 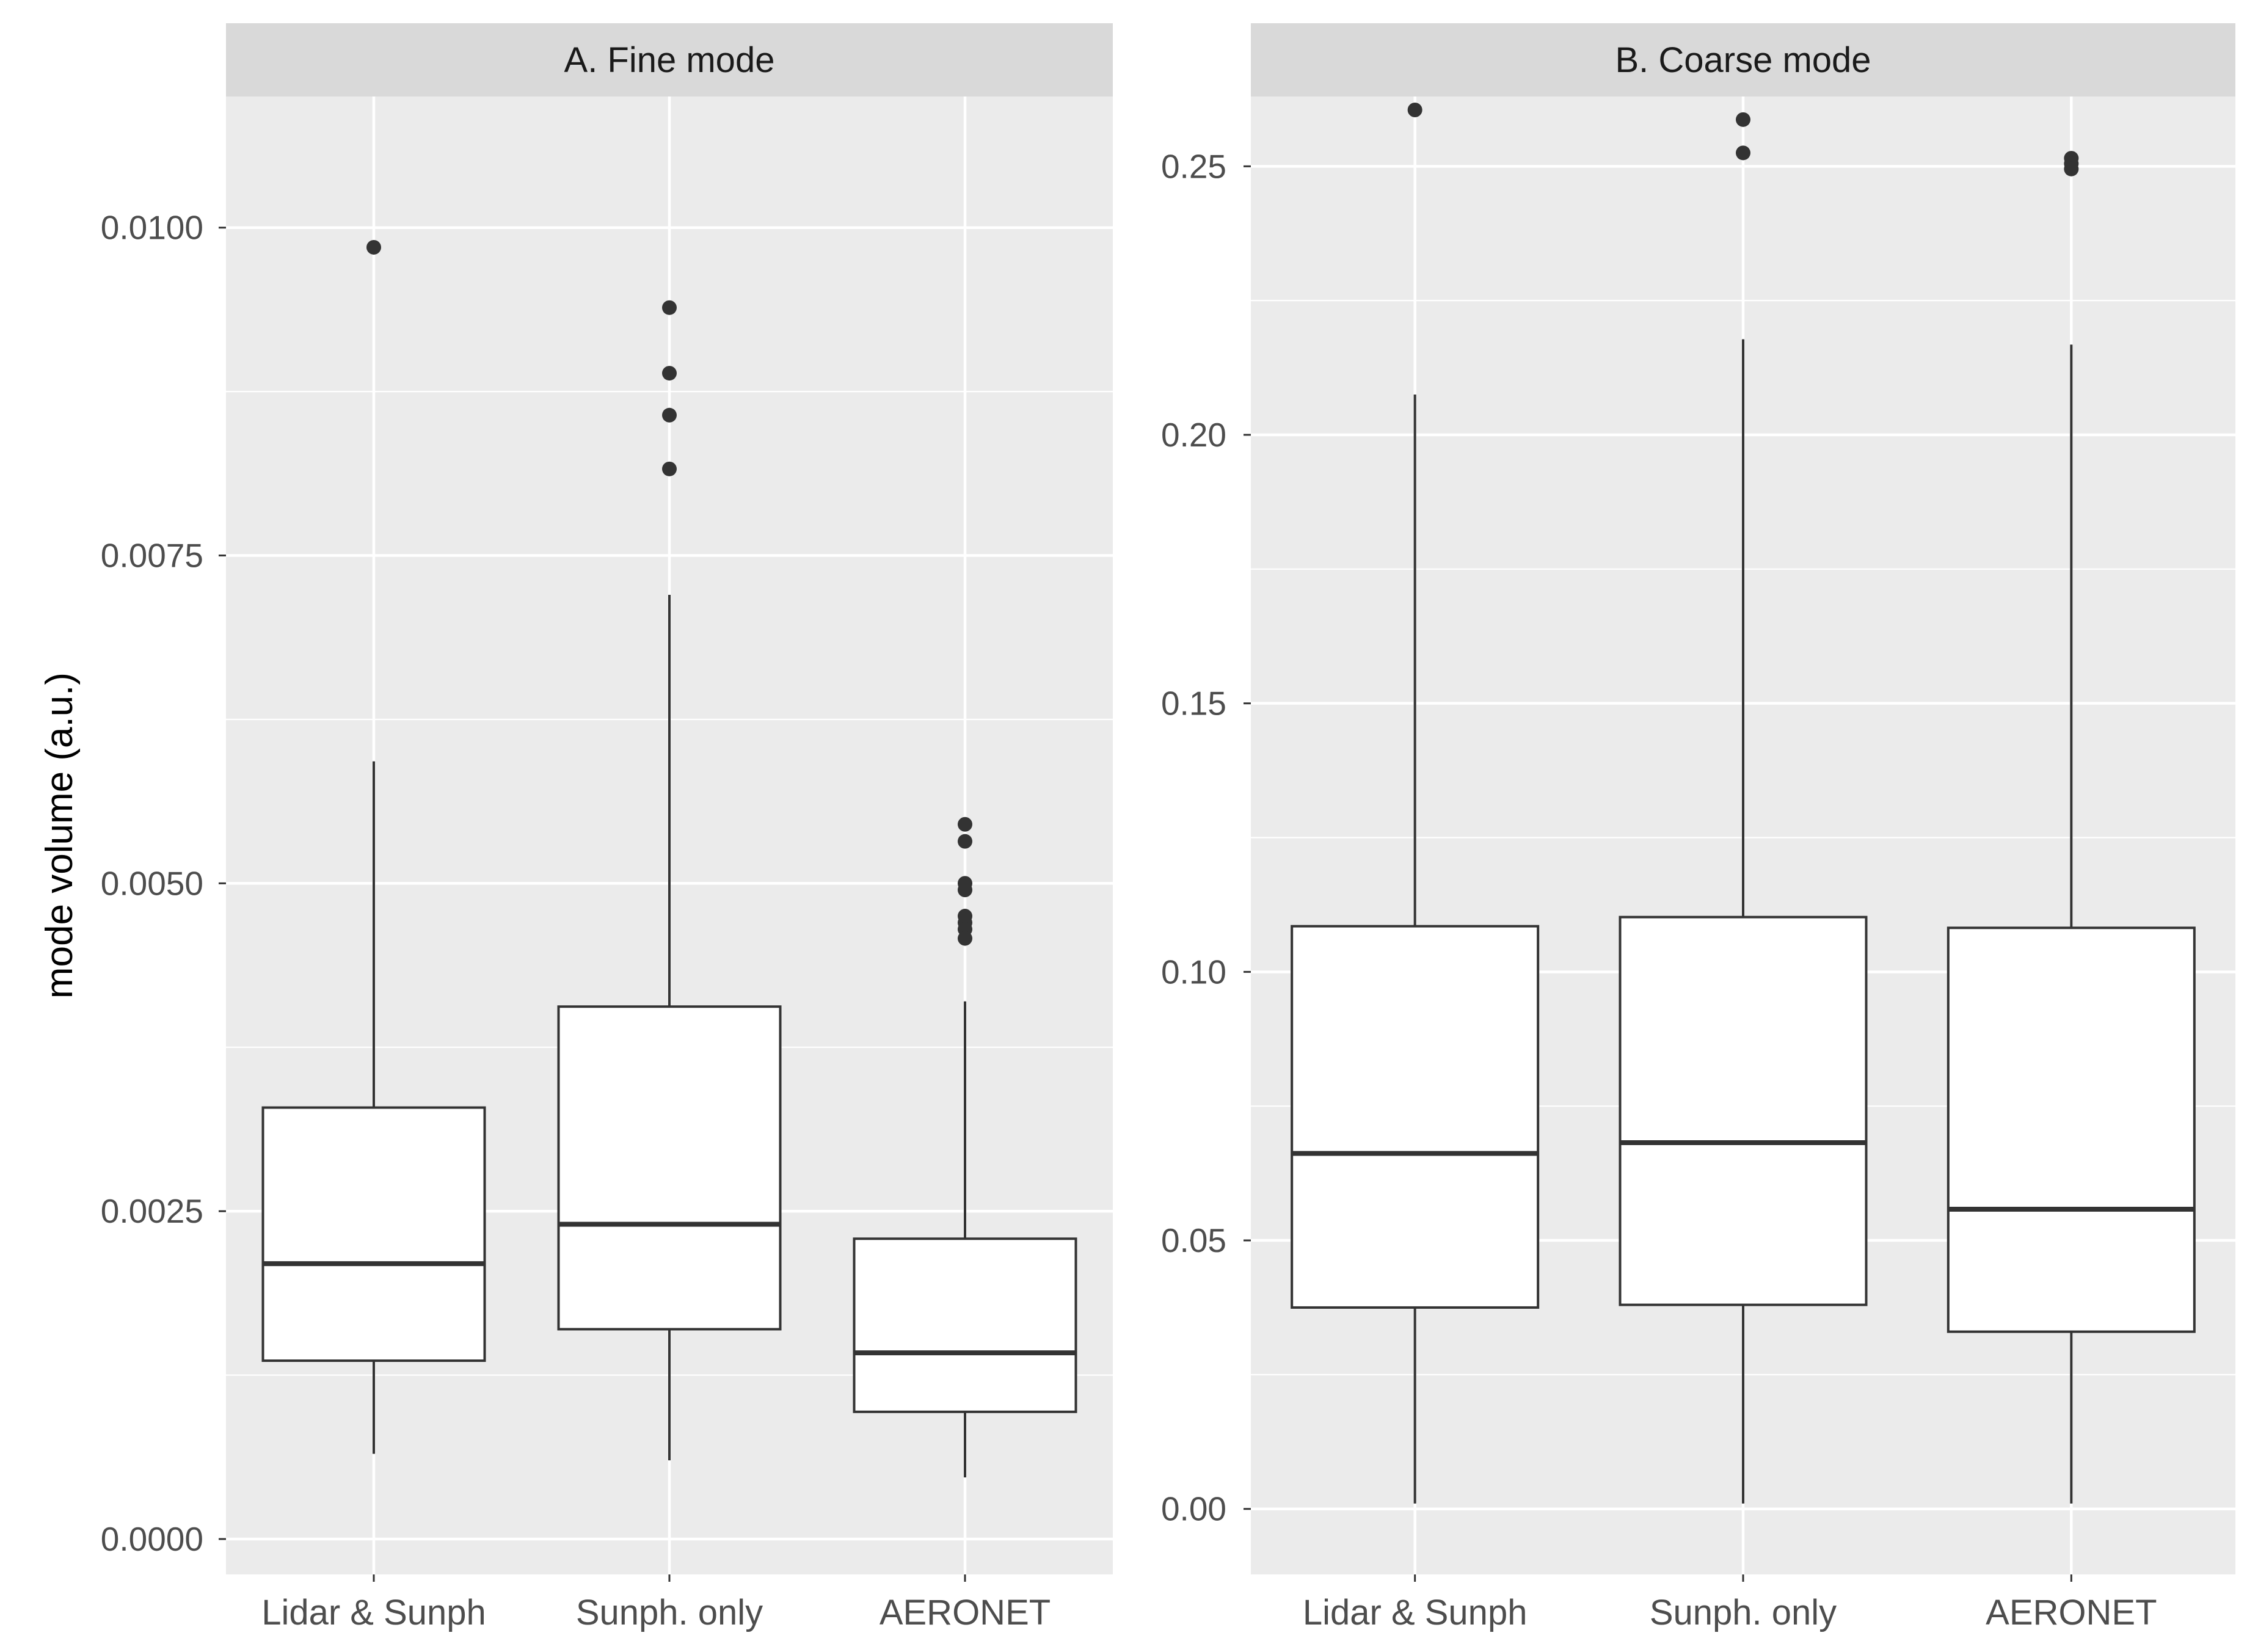 What do you see at coordinates (1193, 703) in the screenshot?
I see `y-tick-label: 0.15` at bounding box center [1193, 703].